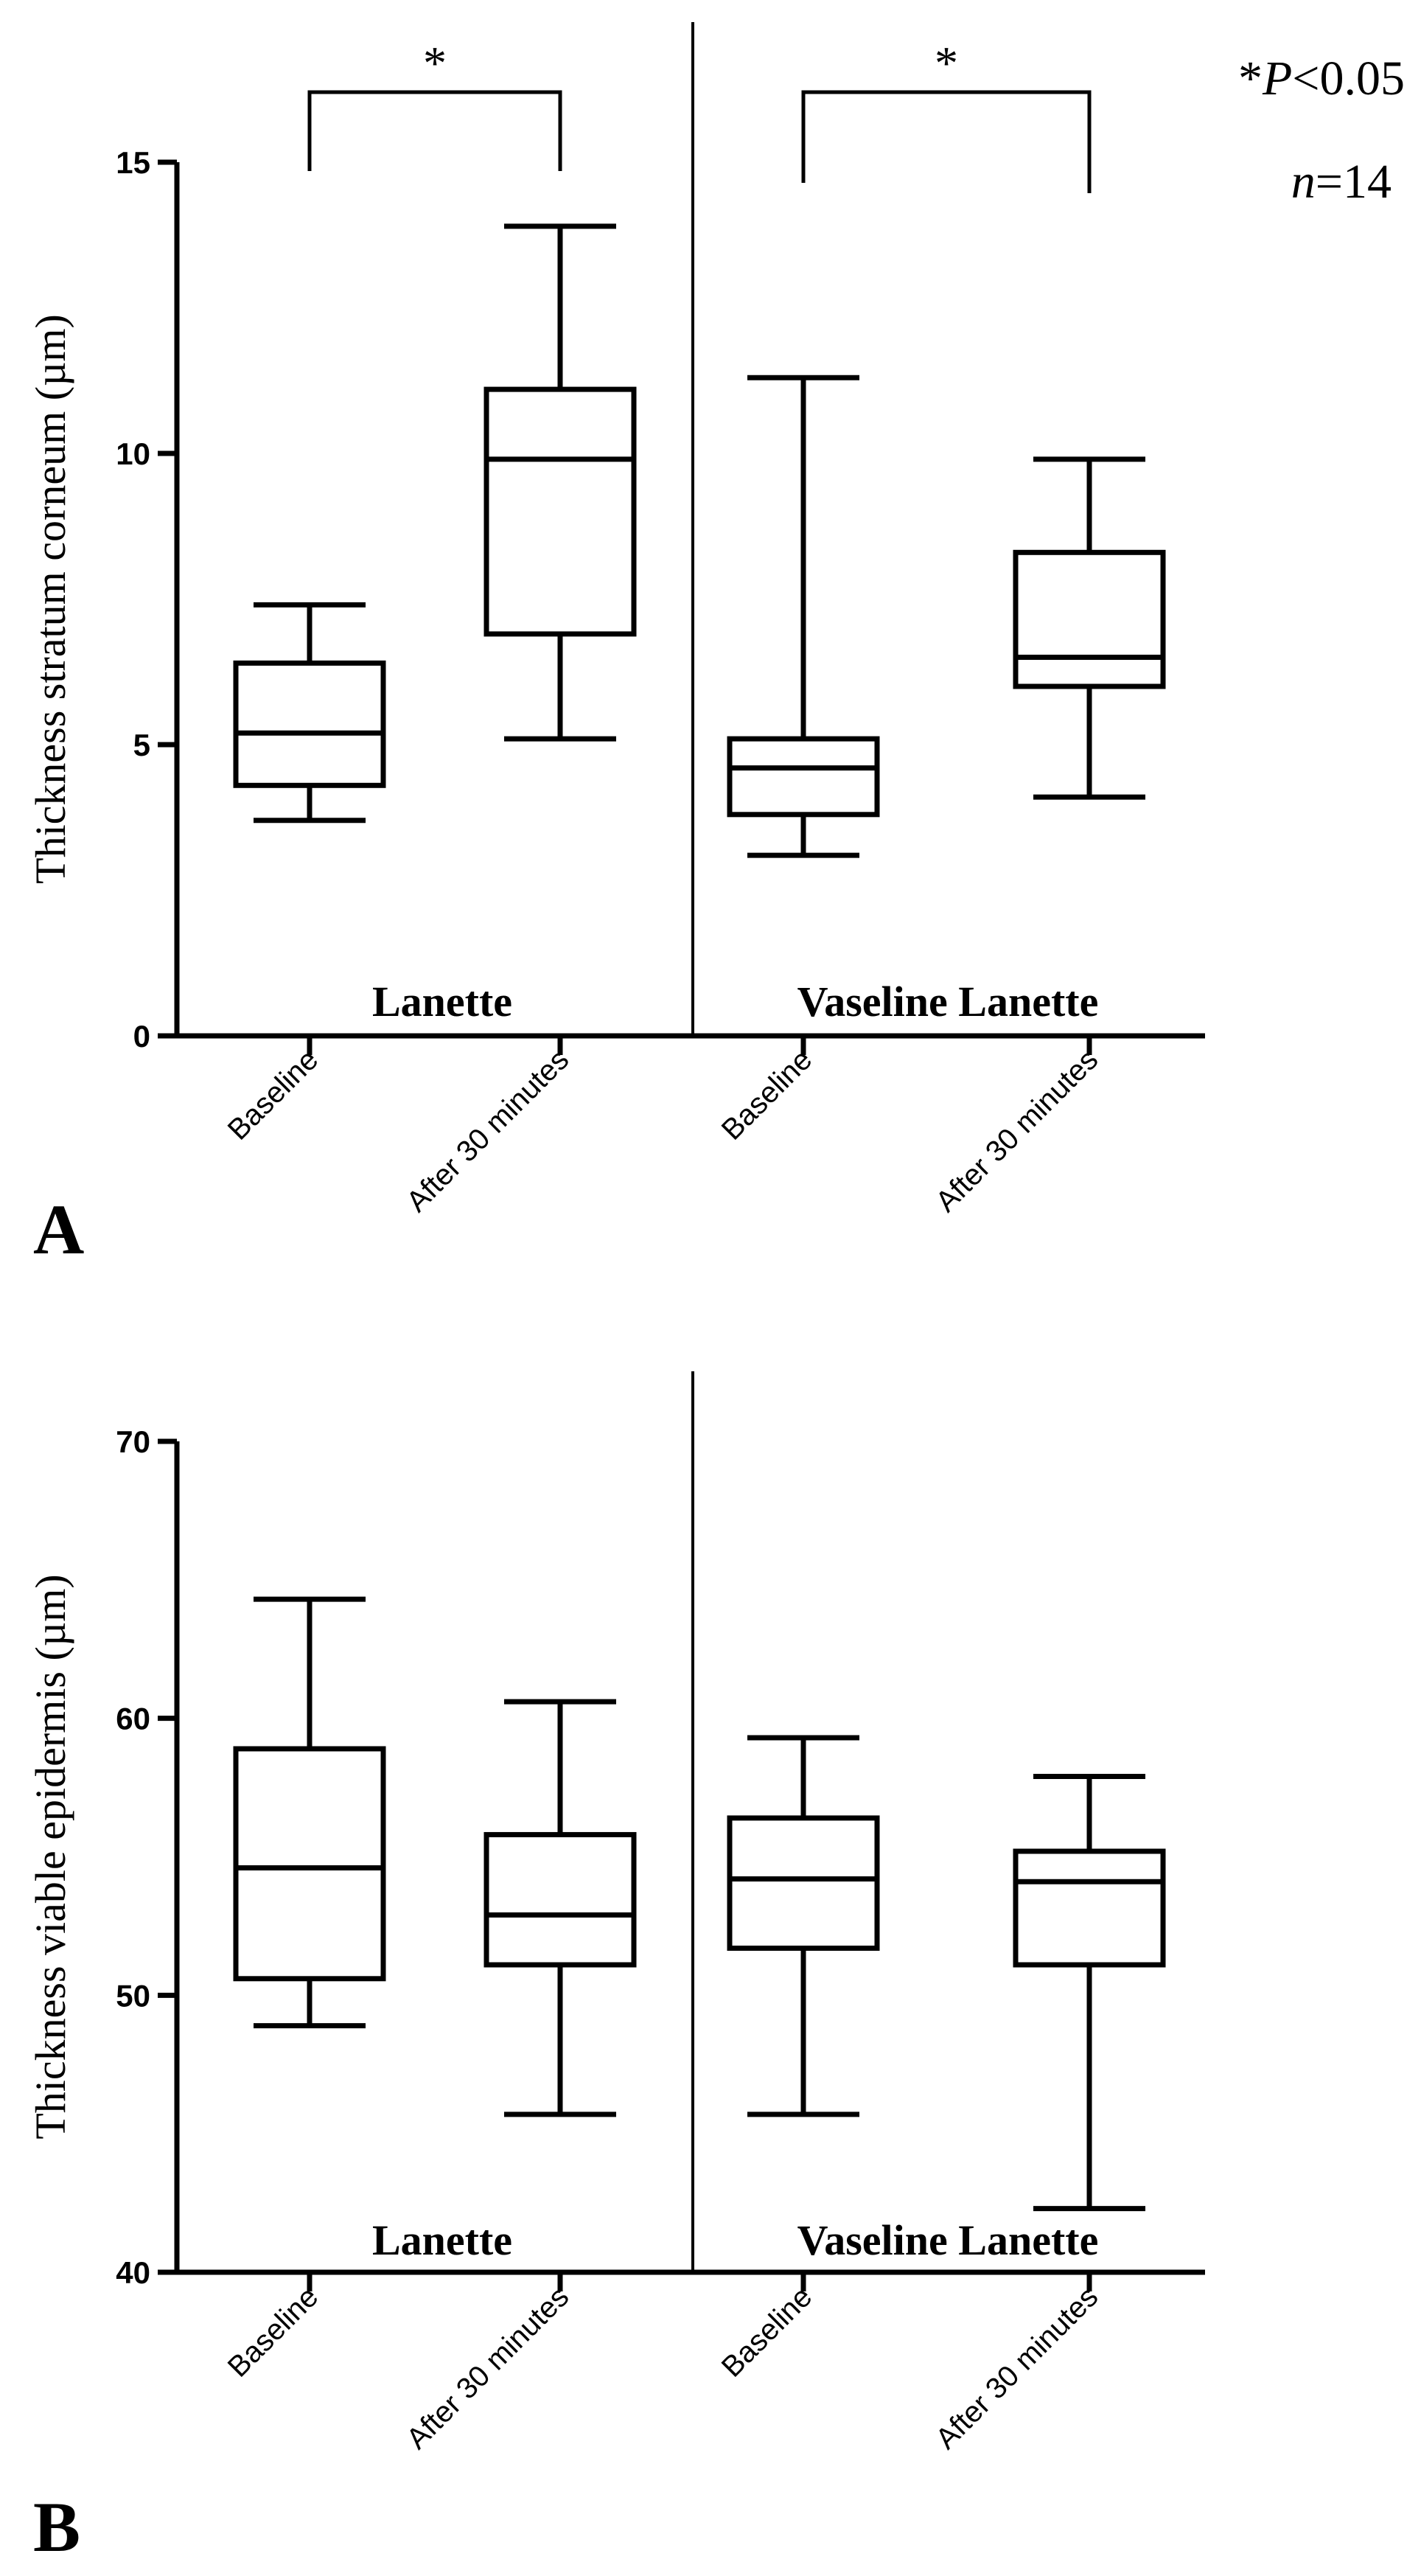 The width and height of the screenshot is (1421, 2576). What do you see at coordinates (141, 745) in the screenshot?
I see `y-tick-label: 5` at bounding box center [141, 745].